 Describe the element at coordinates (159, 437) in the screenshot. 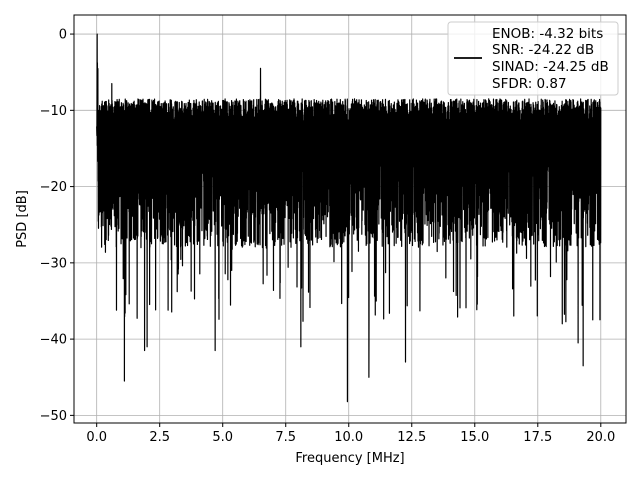

I see `x-tick-label: 2.5` at that location.